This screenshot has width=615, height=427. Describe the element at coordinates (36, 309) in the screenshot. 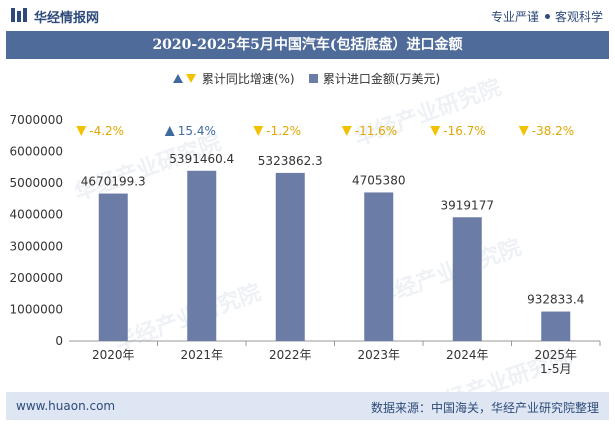

I see `y-tick-label: 1000000` at that location.